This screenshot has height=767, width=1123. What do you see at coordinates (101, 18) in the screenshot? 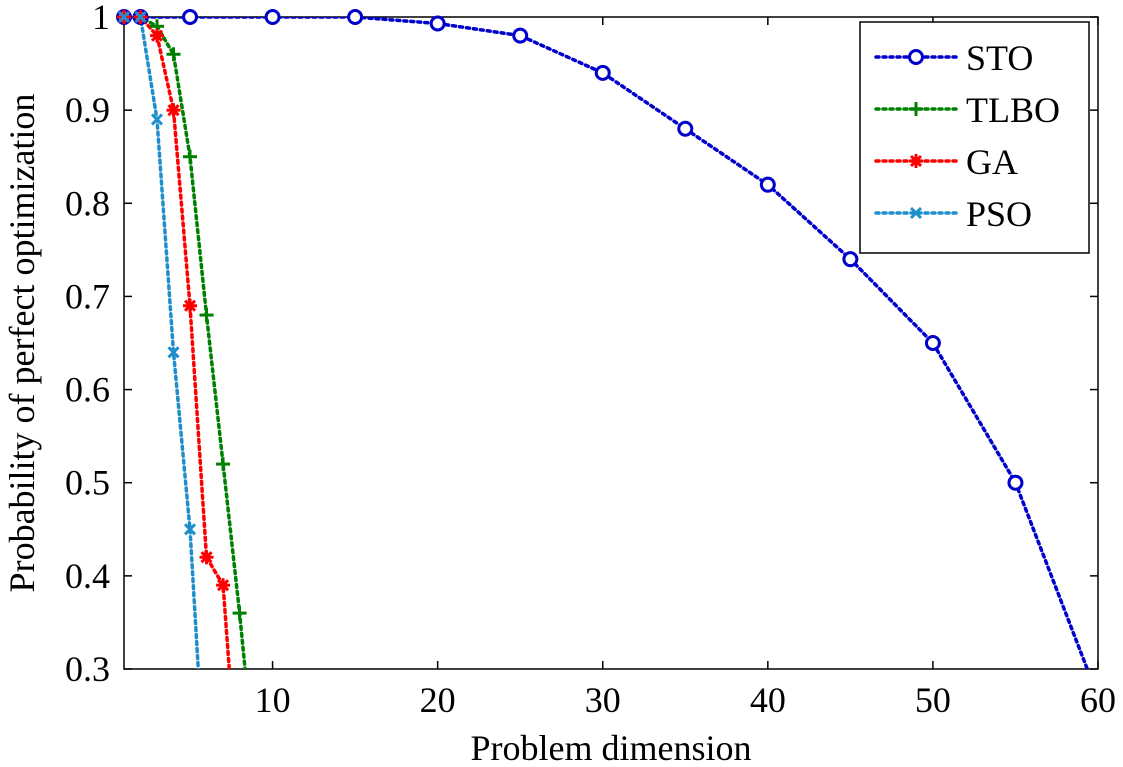
I see `y-tick-label: 1` at bounding box center [101, 18].